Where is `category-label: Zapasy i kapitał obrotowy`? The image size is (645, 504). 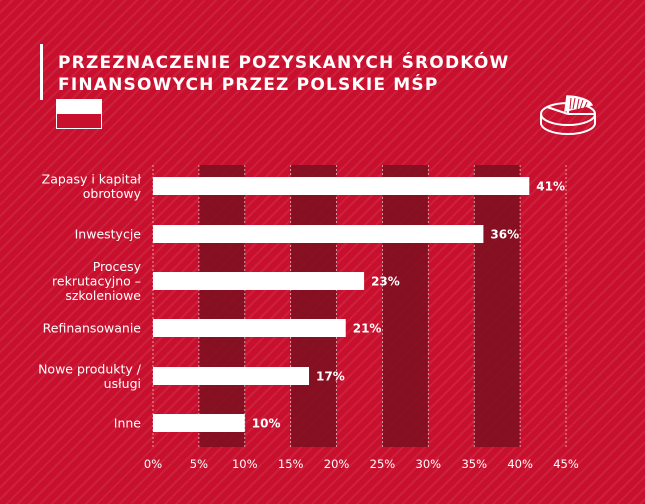 category-label: Zapasy i kapitał obrotowy is located at coordinates (92, 186).